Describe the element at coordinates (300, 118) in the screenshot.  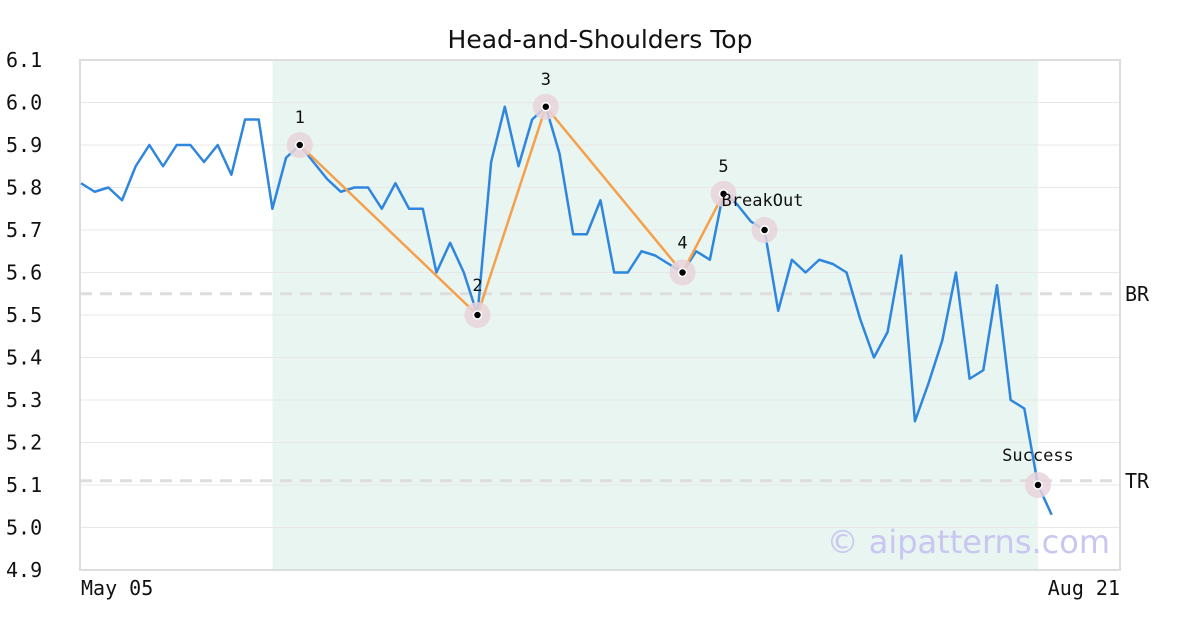
I see `pattern-point-label: 1` at that location.